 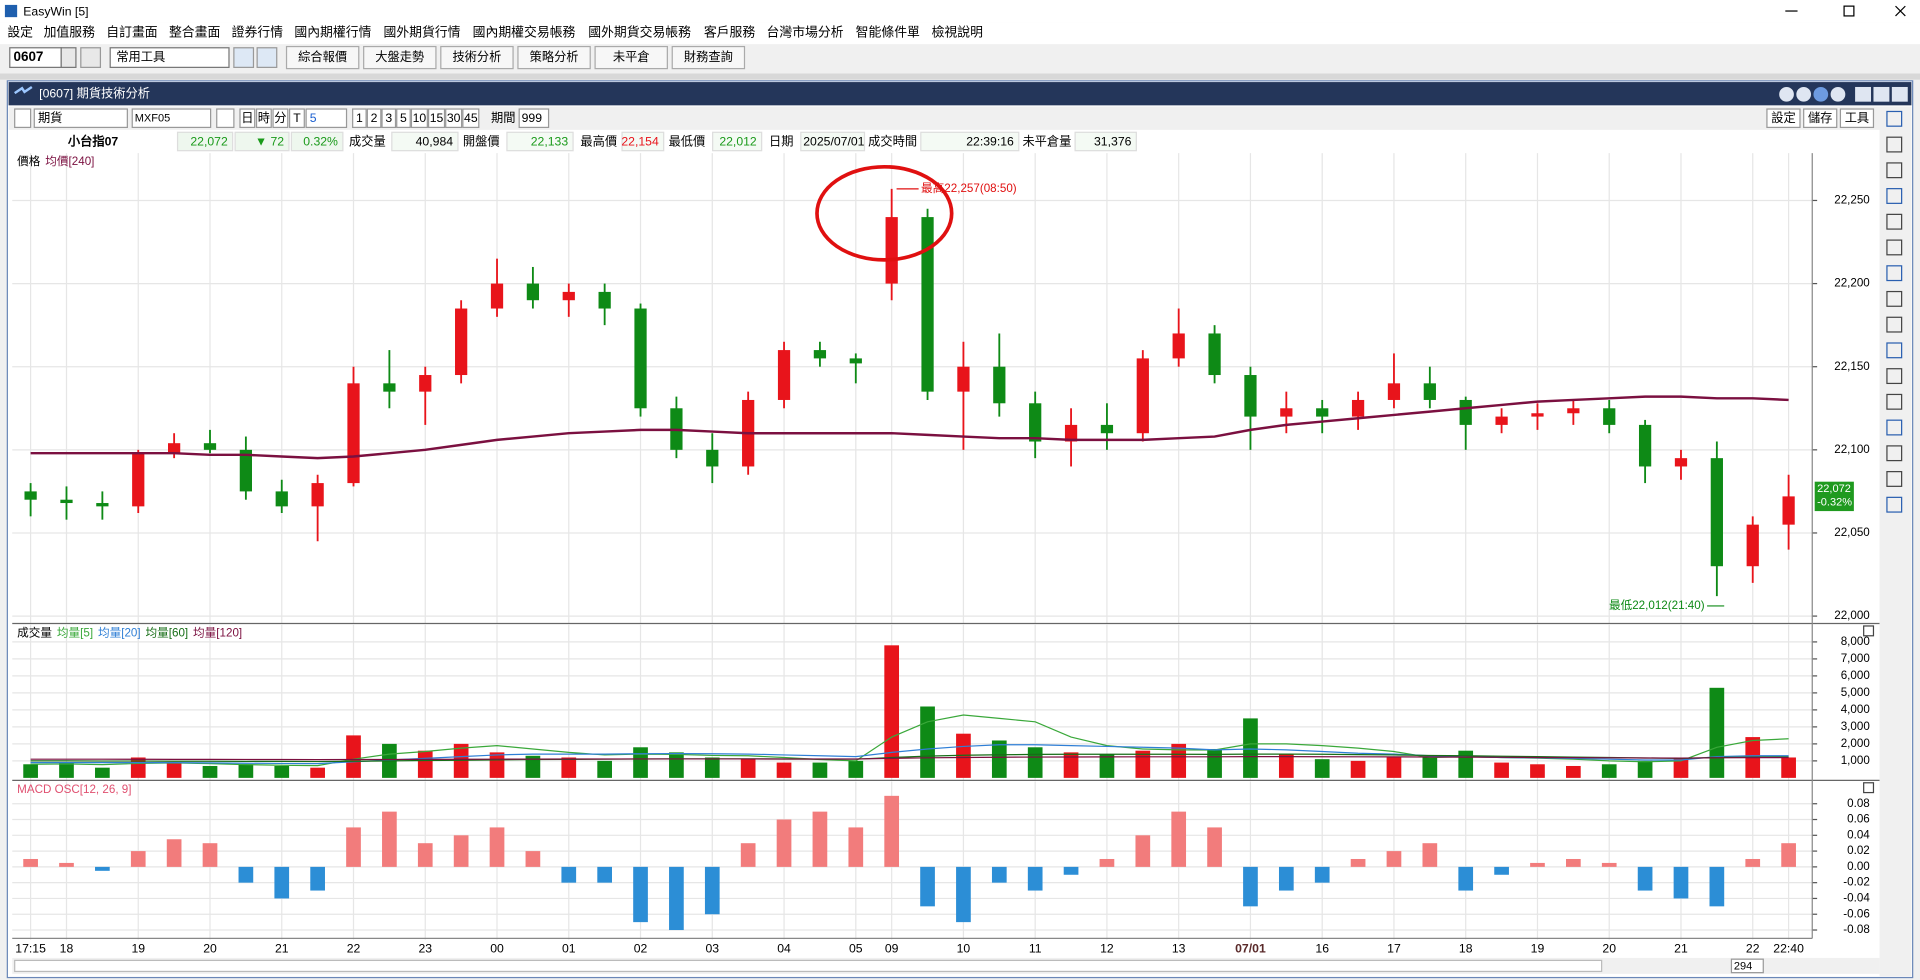 What do you see at coordinates (805, 31) in the screenshot?
I see `menu-item: 台灣市場分析` at bounding box center [805, 31].